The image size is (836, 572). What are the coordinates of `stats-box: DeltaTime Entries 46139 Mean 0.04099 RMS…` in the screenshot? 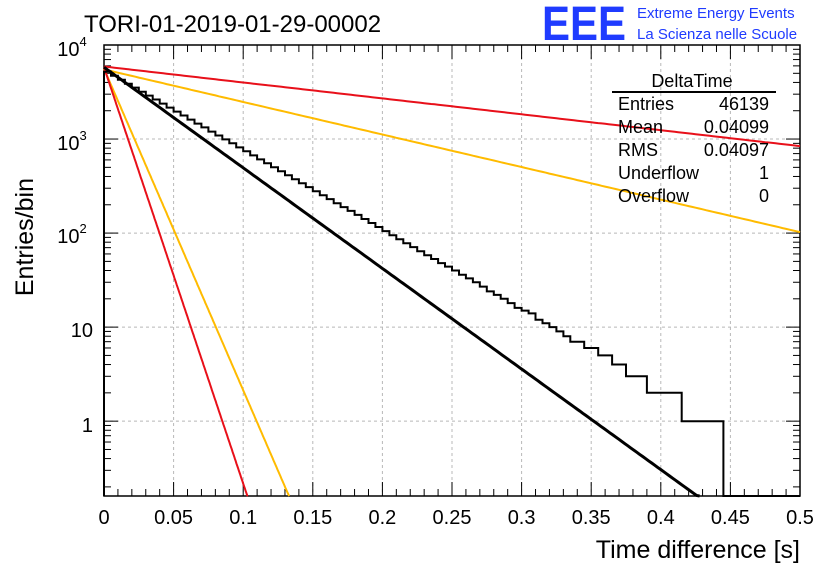 It's located at (694, 138).